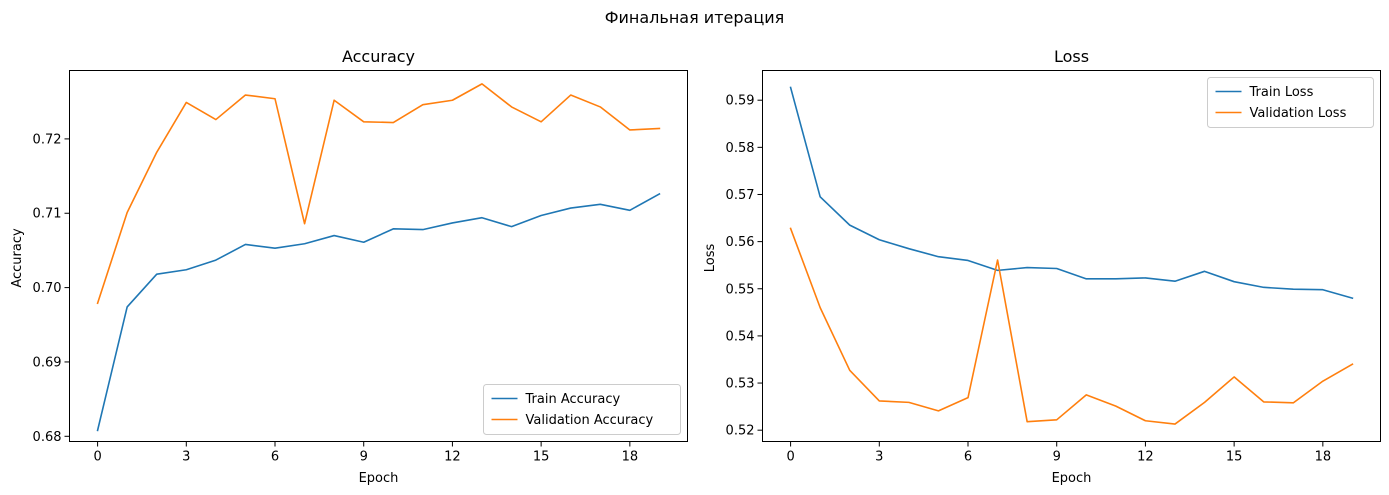 This screenshot has height=495, width=1389. What do you see at coordinates (47, 288) in the screenshot?
I see `accuracy-y-tick-label: 0.70` at bounding box center [47, 288].